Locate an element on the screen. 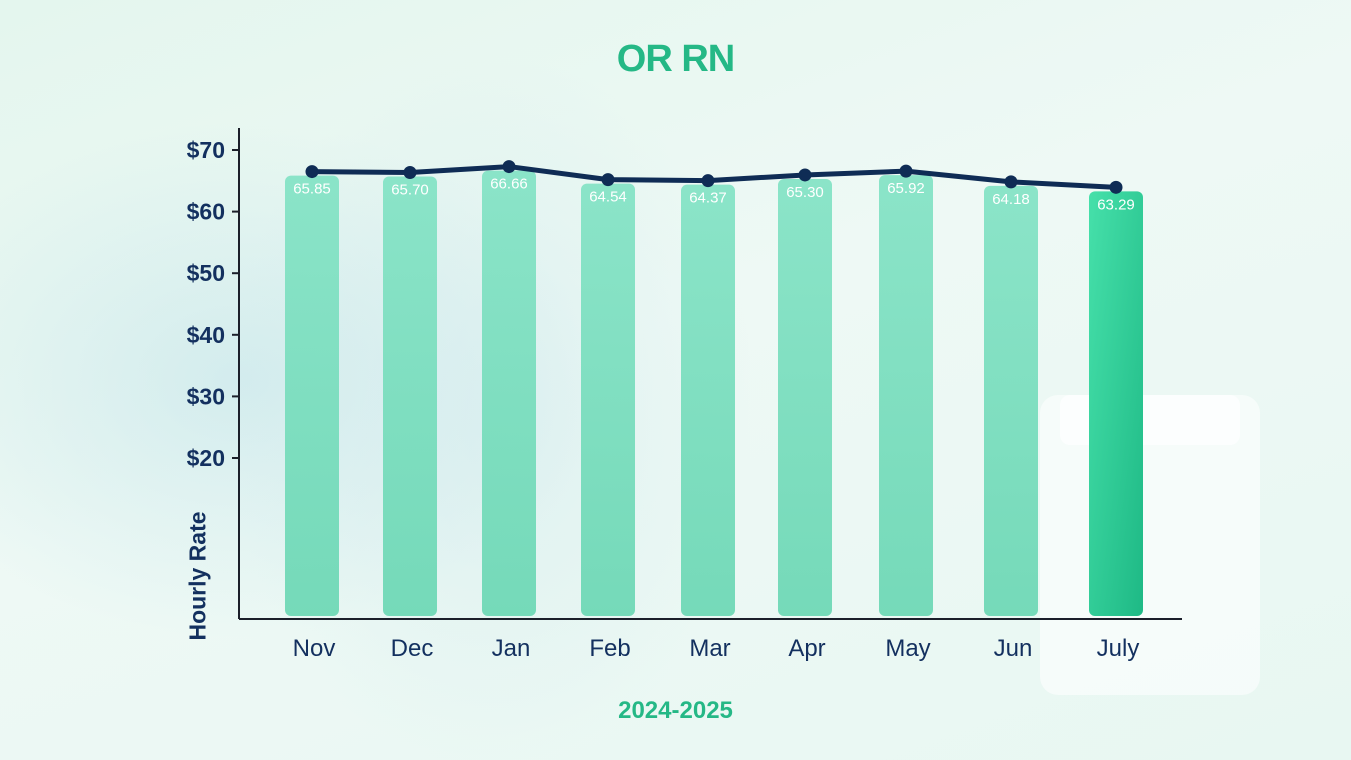 This screenshot has height=760, width=1351. bar-feb is located at coordinates (608, 399).